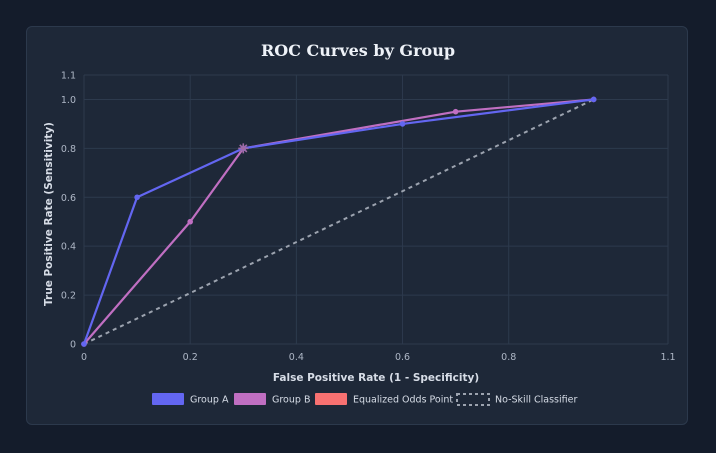 The width and height of the screenshot is (716, 453). I want to click on x-tick-label: 0.8, so click(508, 357).